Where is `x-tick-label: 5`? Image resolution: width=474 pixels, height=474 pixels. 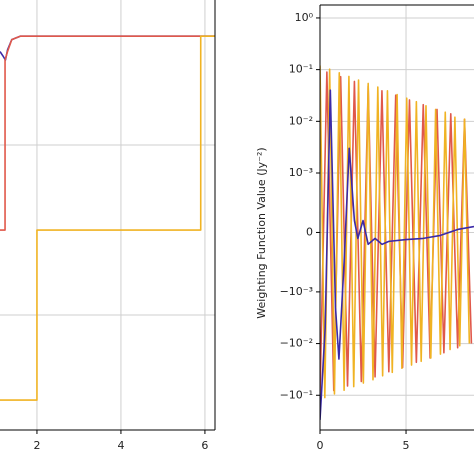 x-tick-label: 5 is located at coordinates (406, 445).